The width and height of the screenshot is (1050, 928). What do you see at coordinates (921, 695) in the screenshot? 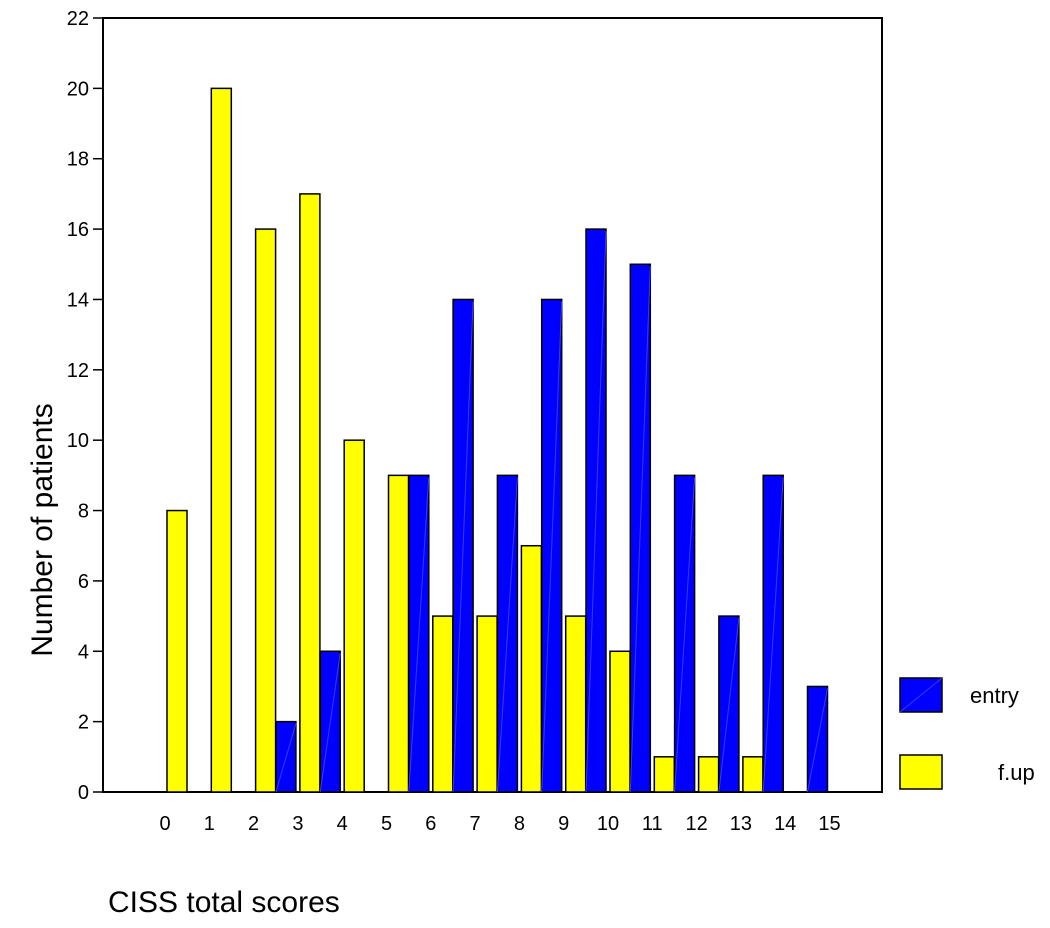
I see `legend-swatch-shading` at bounding box center [921, 695].